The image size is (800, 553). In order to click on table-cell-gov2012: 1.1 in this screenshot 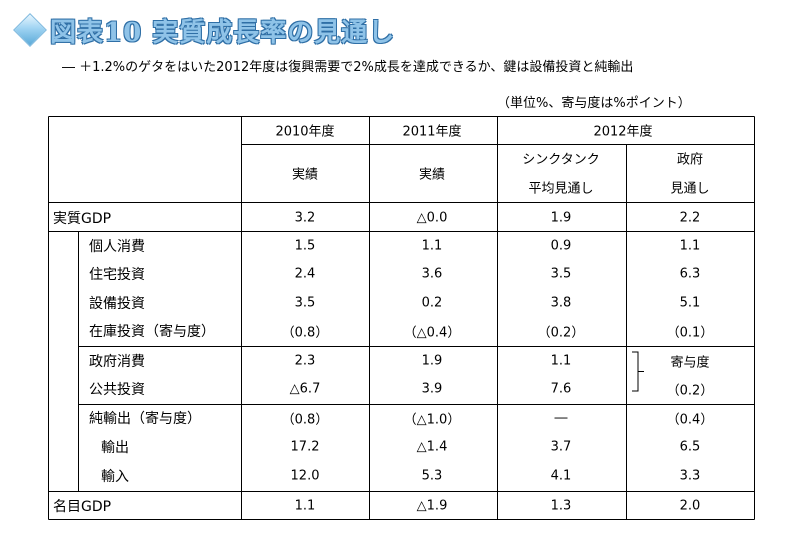, I will do `click(690, 246)`.